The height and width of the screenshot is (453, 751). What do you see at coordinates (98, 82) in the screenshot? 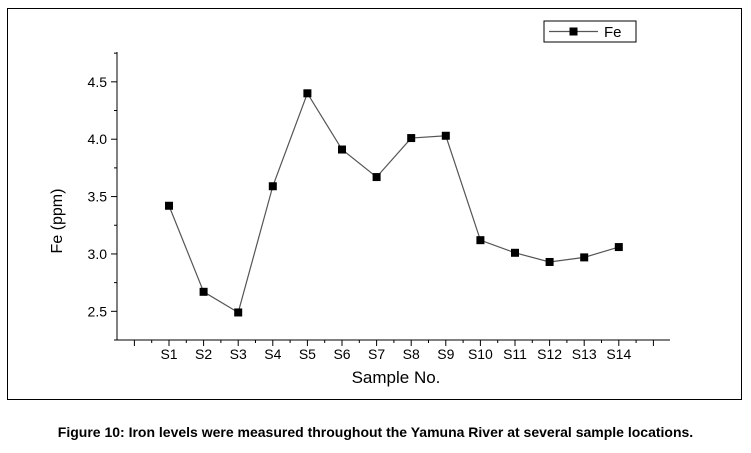
I see `y-tick-label: 4.5` at bounding box center [98, 82].